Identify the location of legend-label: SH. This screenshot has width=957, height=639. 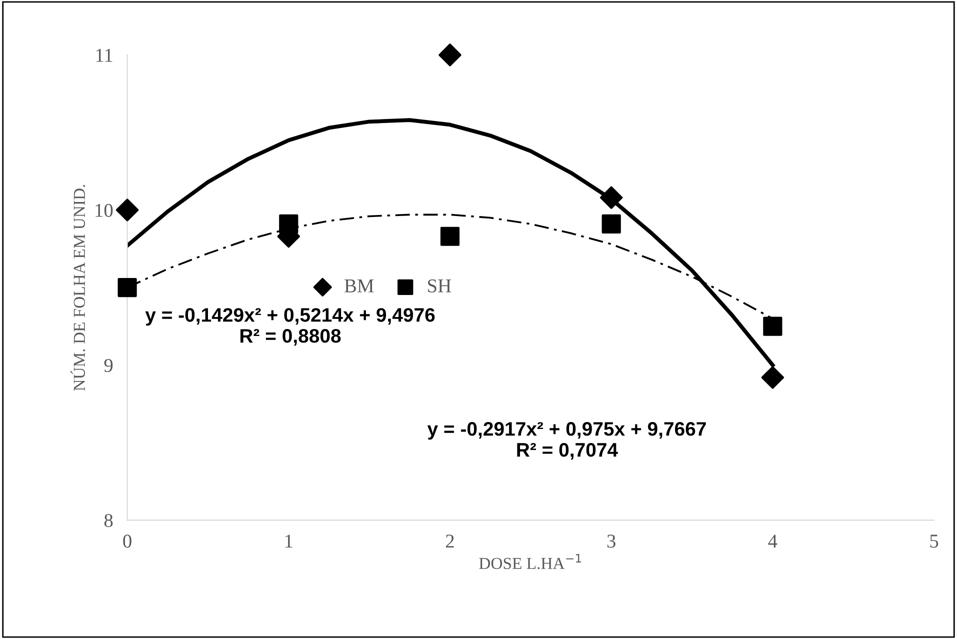
(440, 285).